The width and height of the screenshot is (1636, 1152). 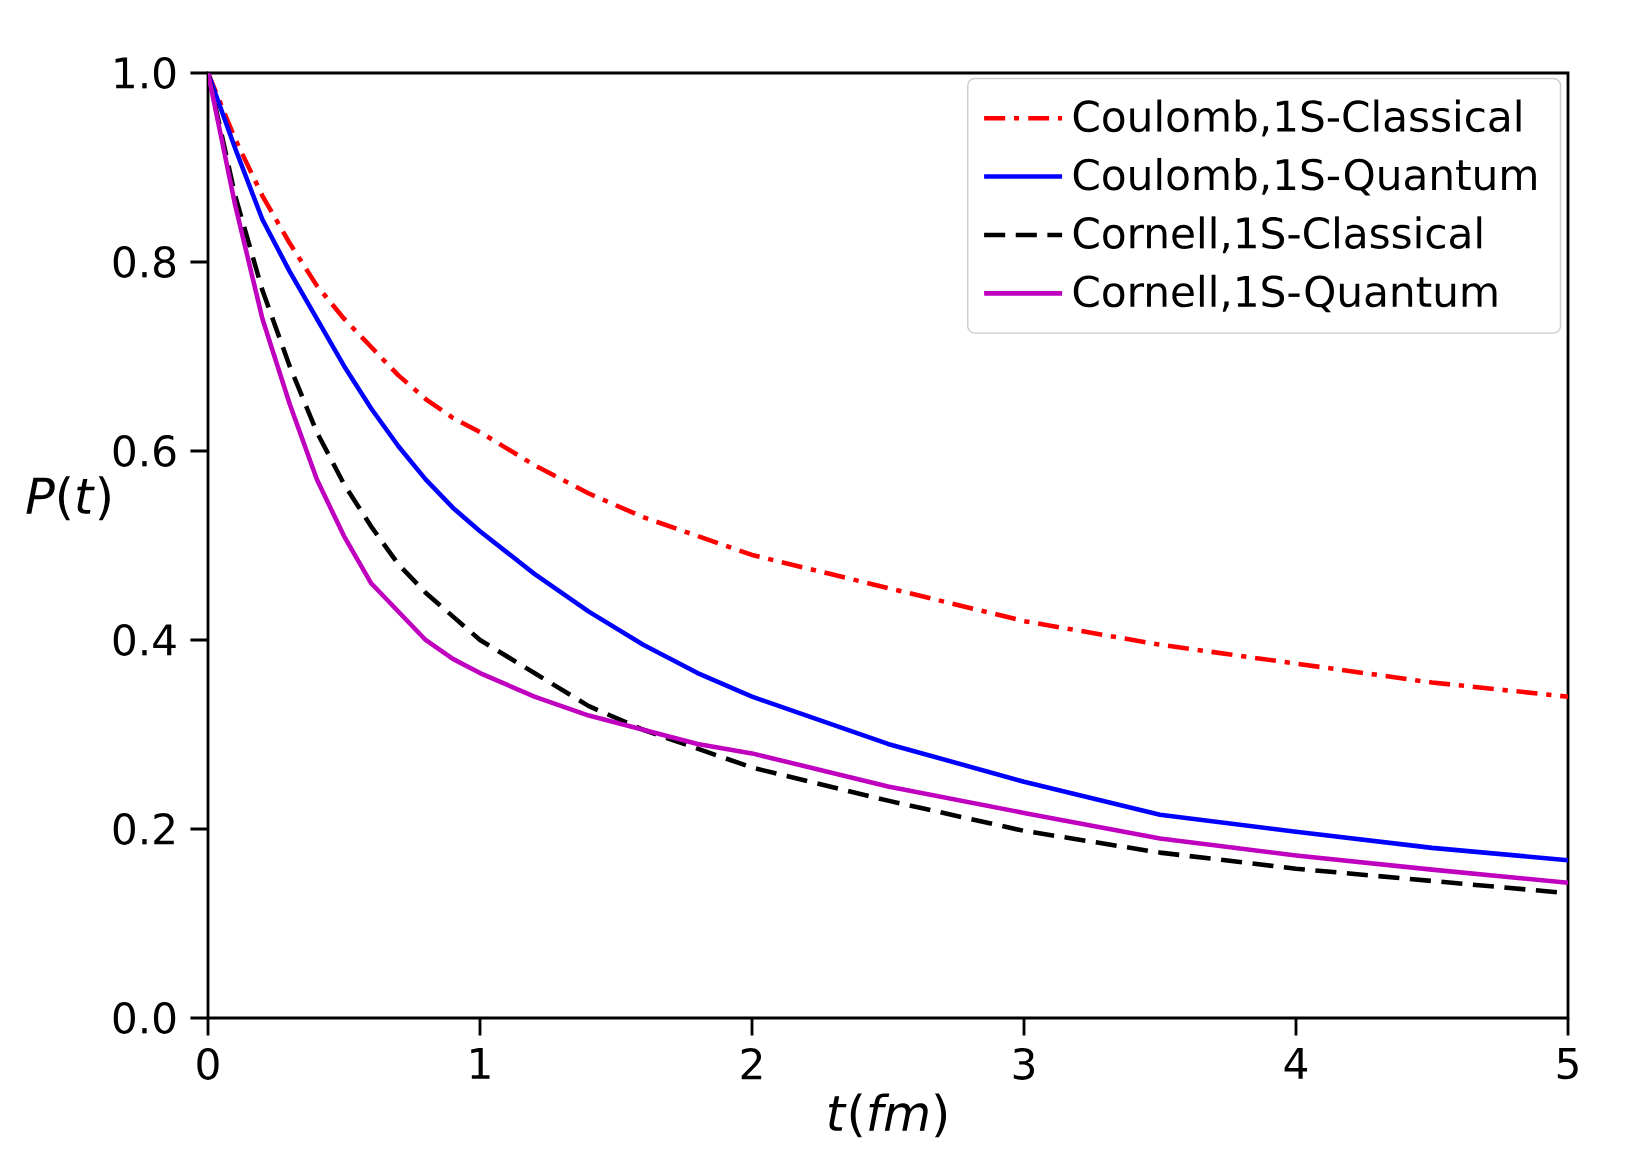 I want to click on x-tick-label: 5, so click(x=1567, y=1063).